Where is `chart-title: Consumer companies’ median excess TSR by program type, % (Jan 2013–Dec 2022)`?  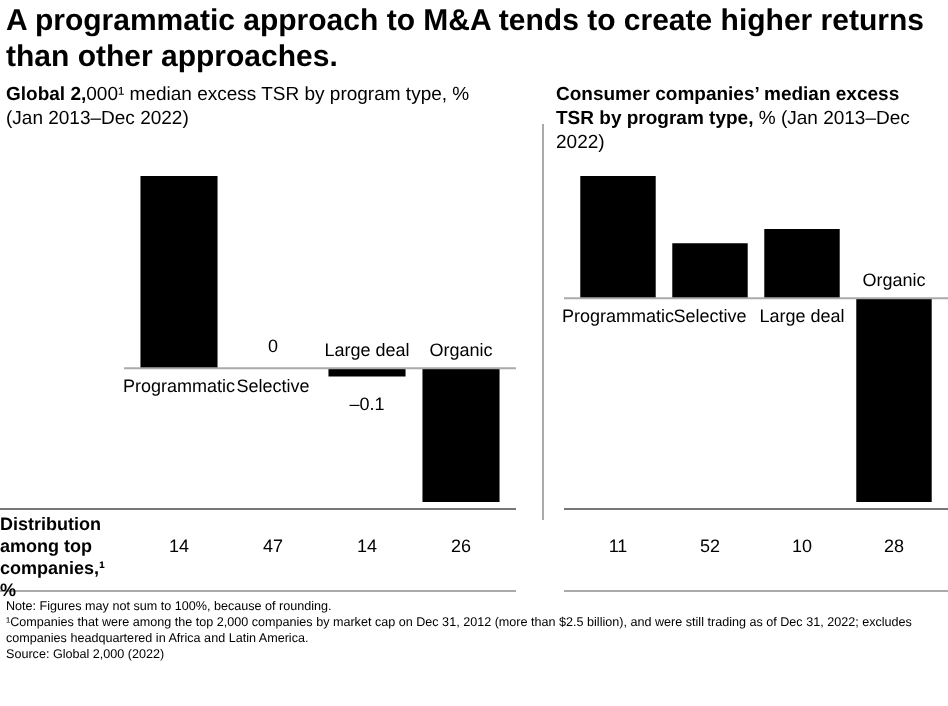 chart-title: Consumer companies’ median excess TSR by program type, % (Jan 2013–Dec 2022) is located at coordinates (733, 119).